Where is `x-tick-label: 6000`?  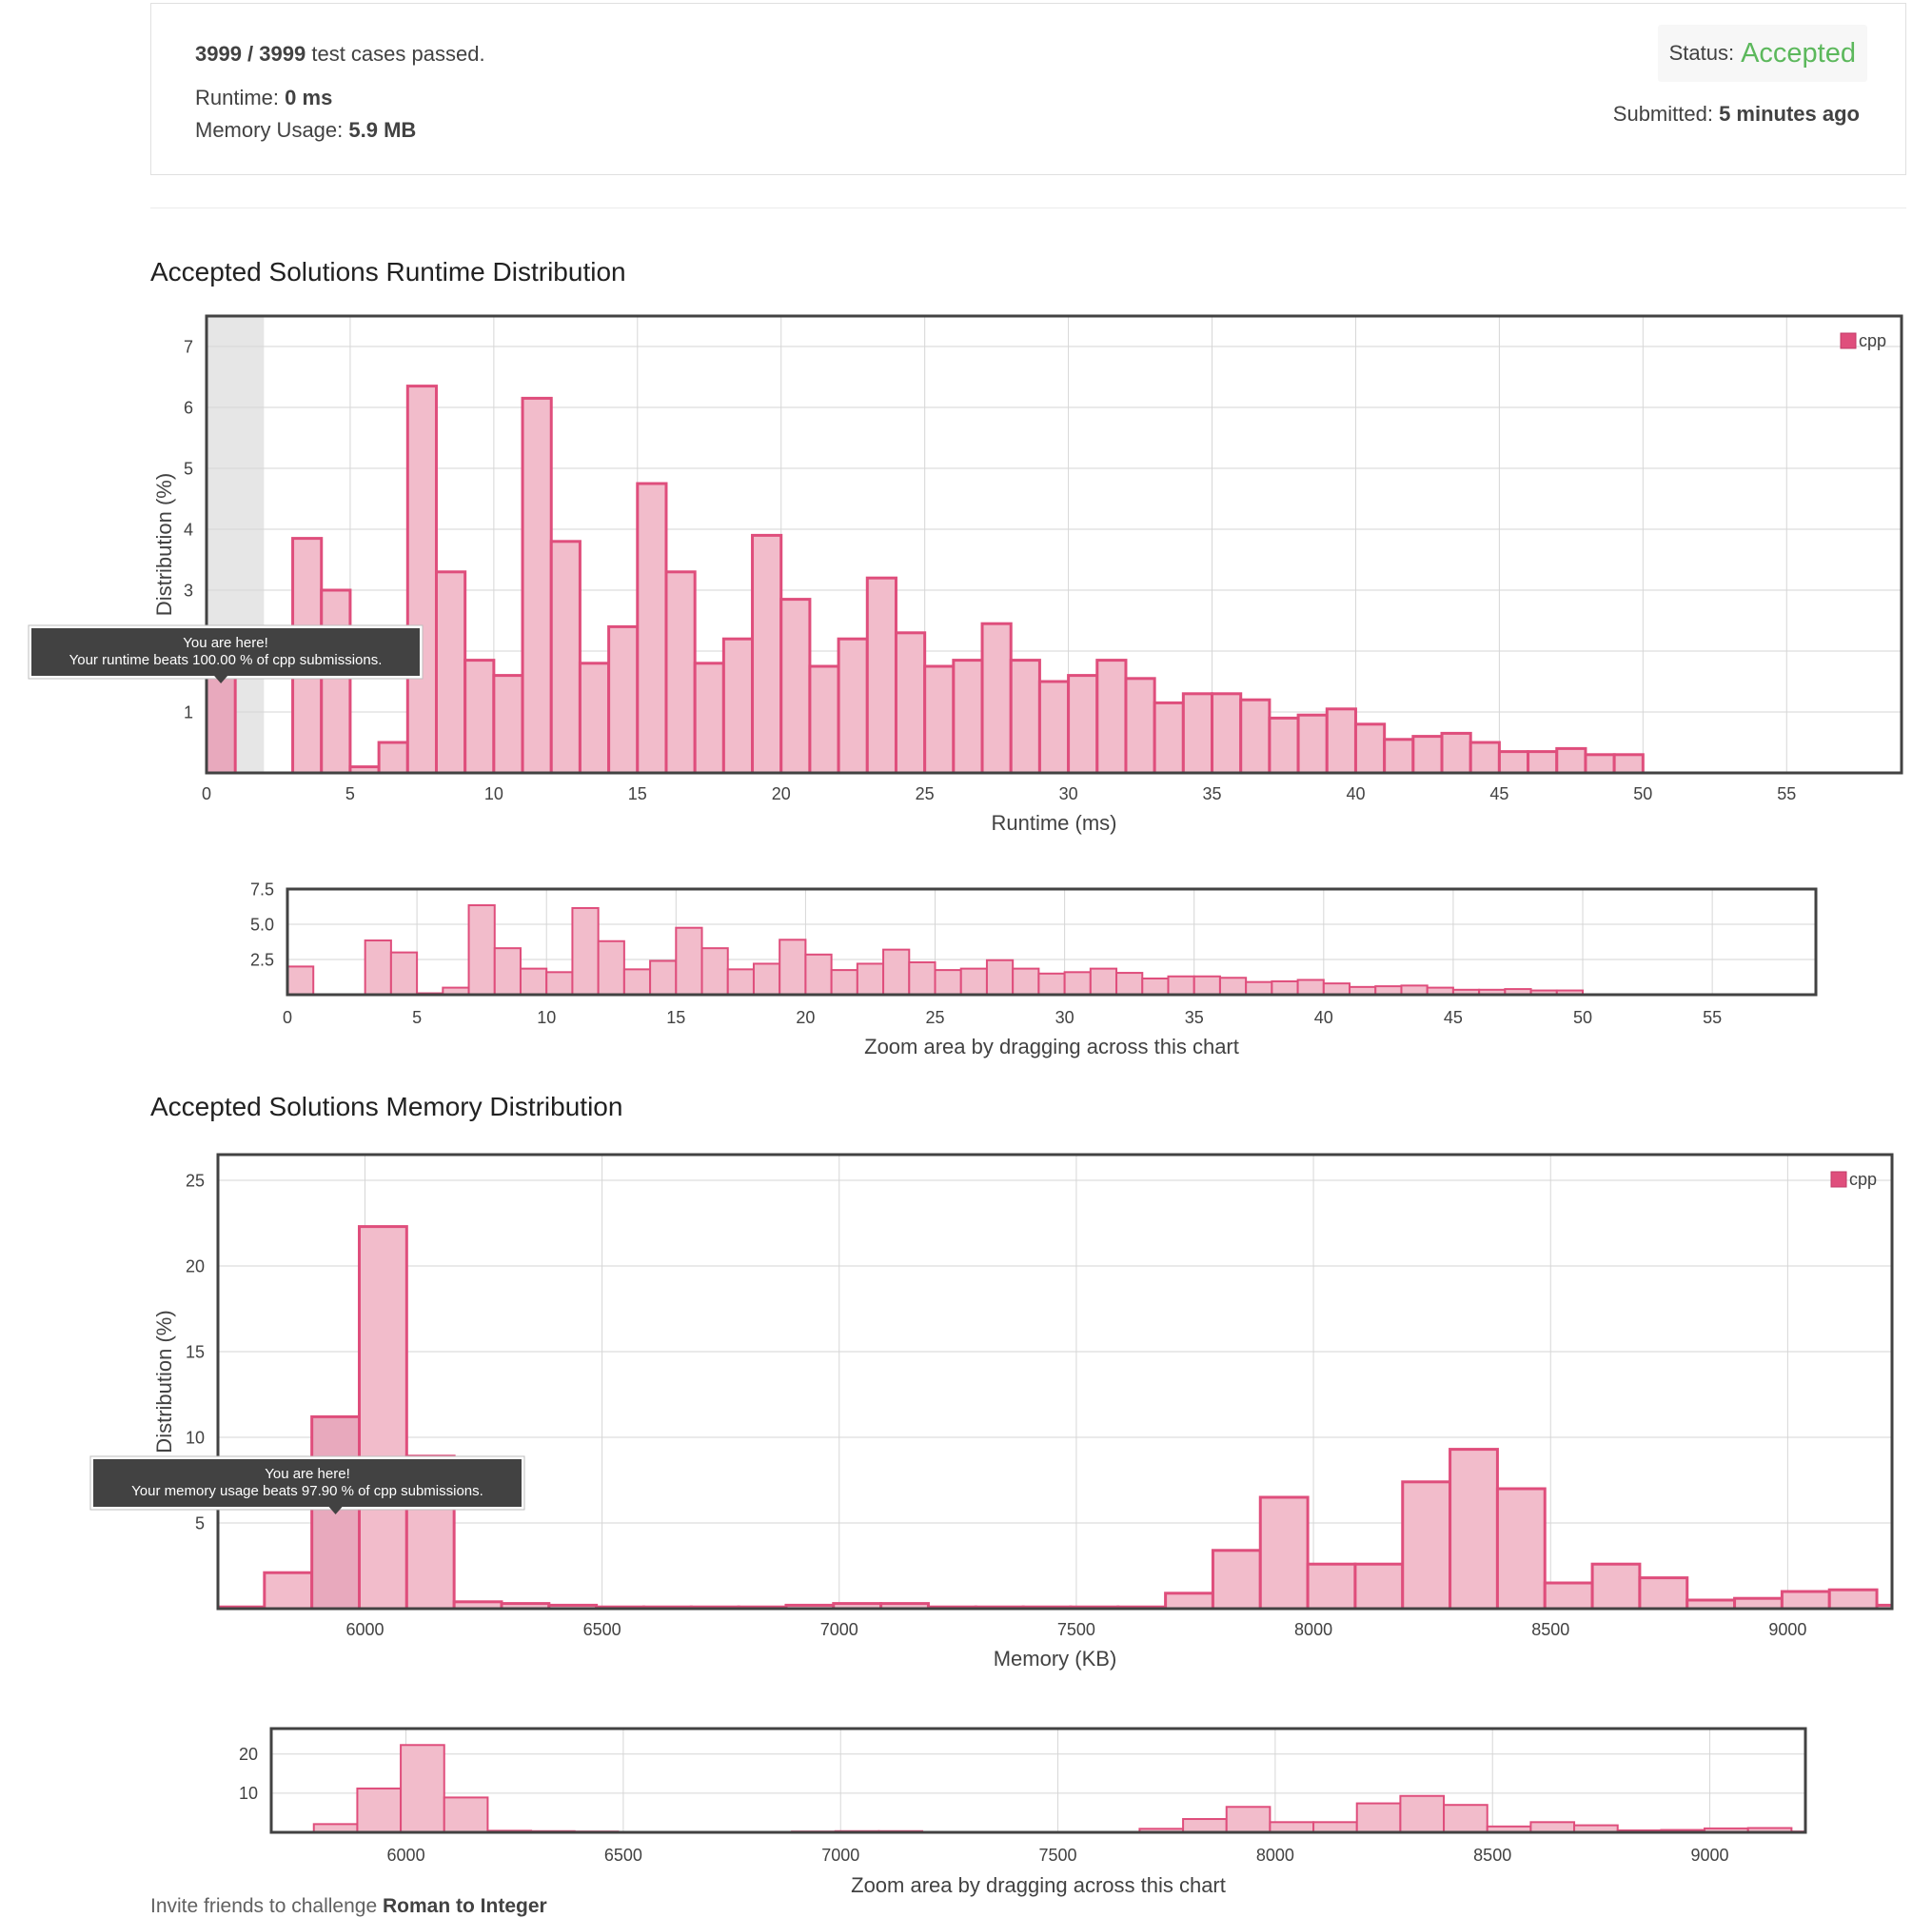 x-tick-label: 6000 is located at coordinates (406, 1855).